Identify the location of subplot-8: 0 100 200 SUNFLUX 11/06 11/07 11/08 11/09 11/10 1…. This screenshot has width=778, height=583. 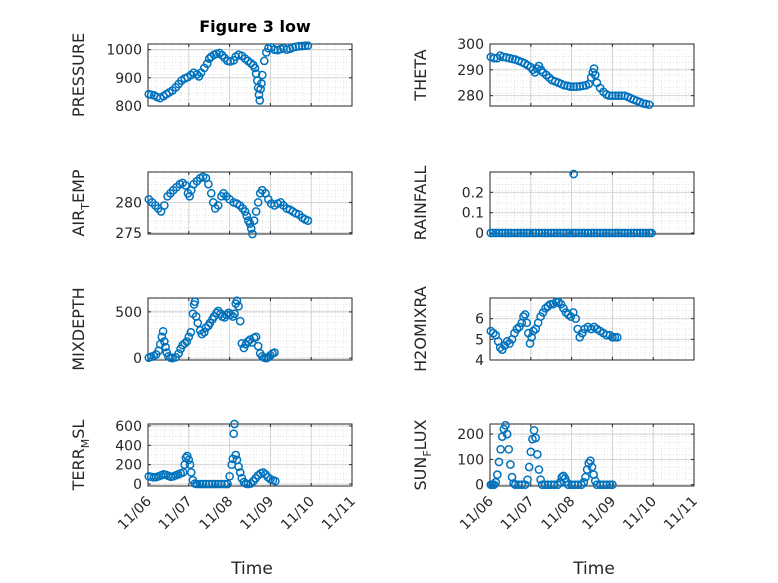
(556, 476).